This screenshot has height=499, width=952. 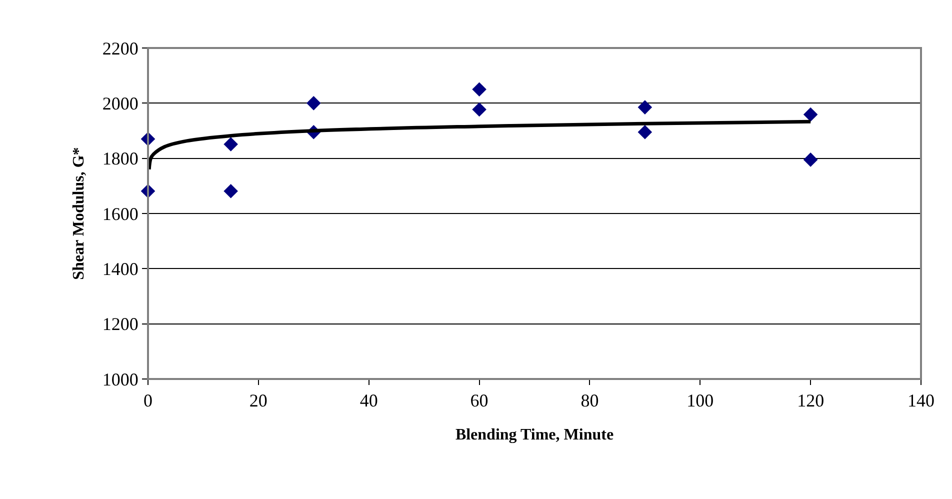 I want to click on x-axis-title: Blending Time, Minute, so click(x=534, y=435).